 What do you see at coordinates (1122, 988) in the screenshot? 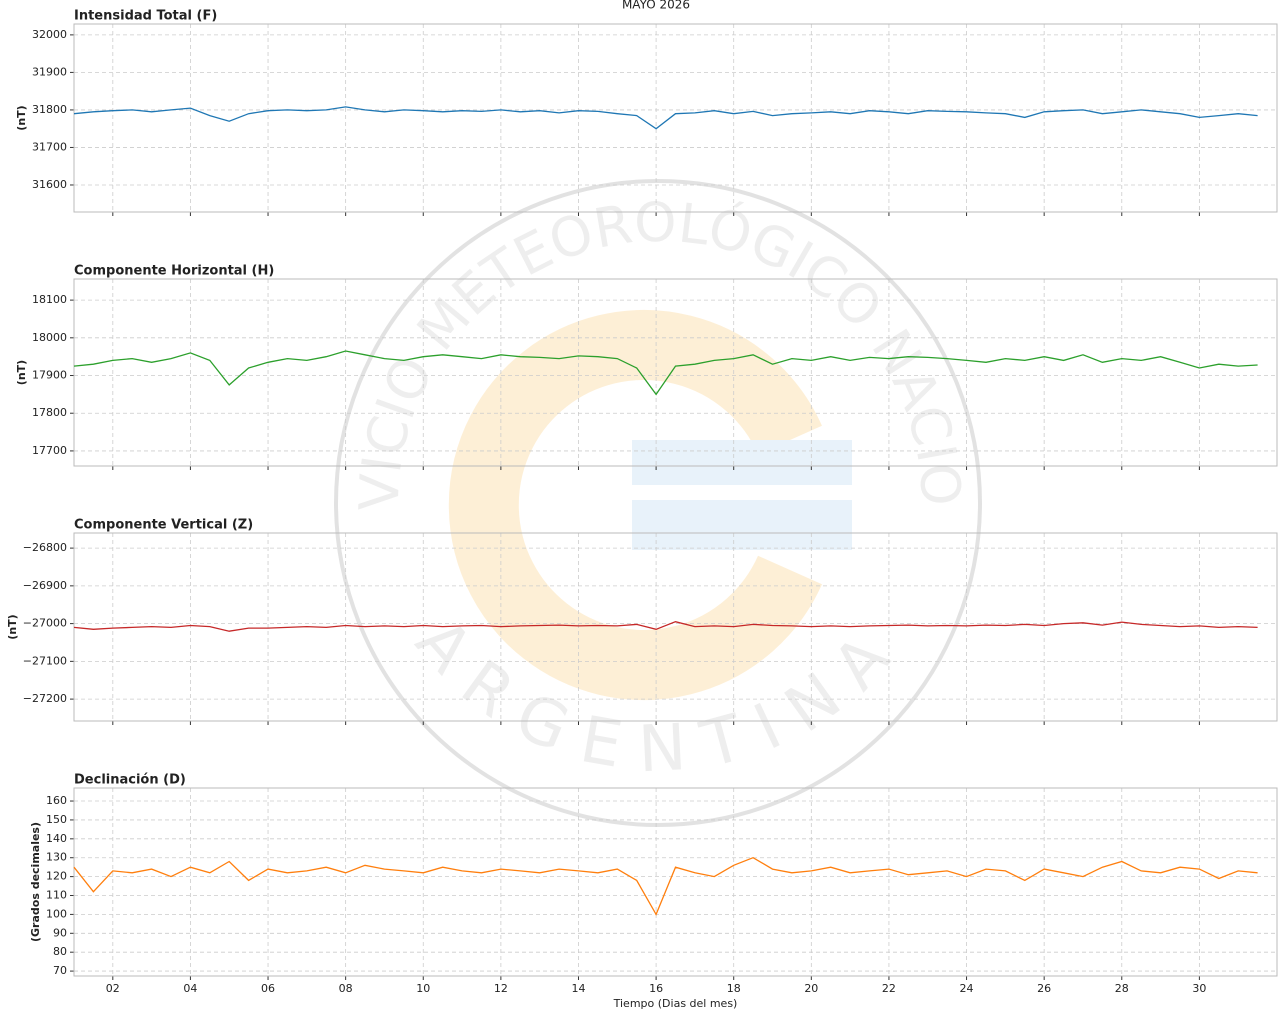
I see `x-tick-label: 28` at bounding box center [1122, 988].